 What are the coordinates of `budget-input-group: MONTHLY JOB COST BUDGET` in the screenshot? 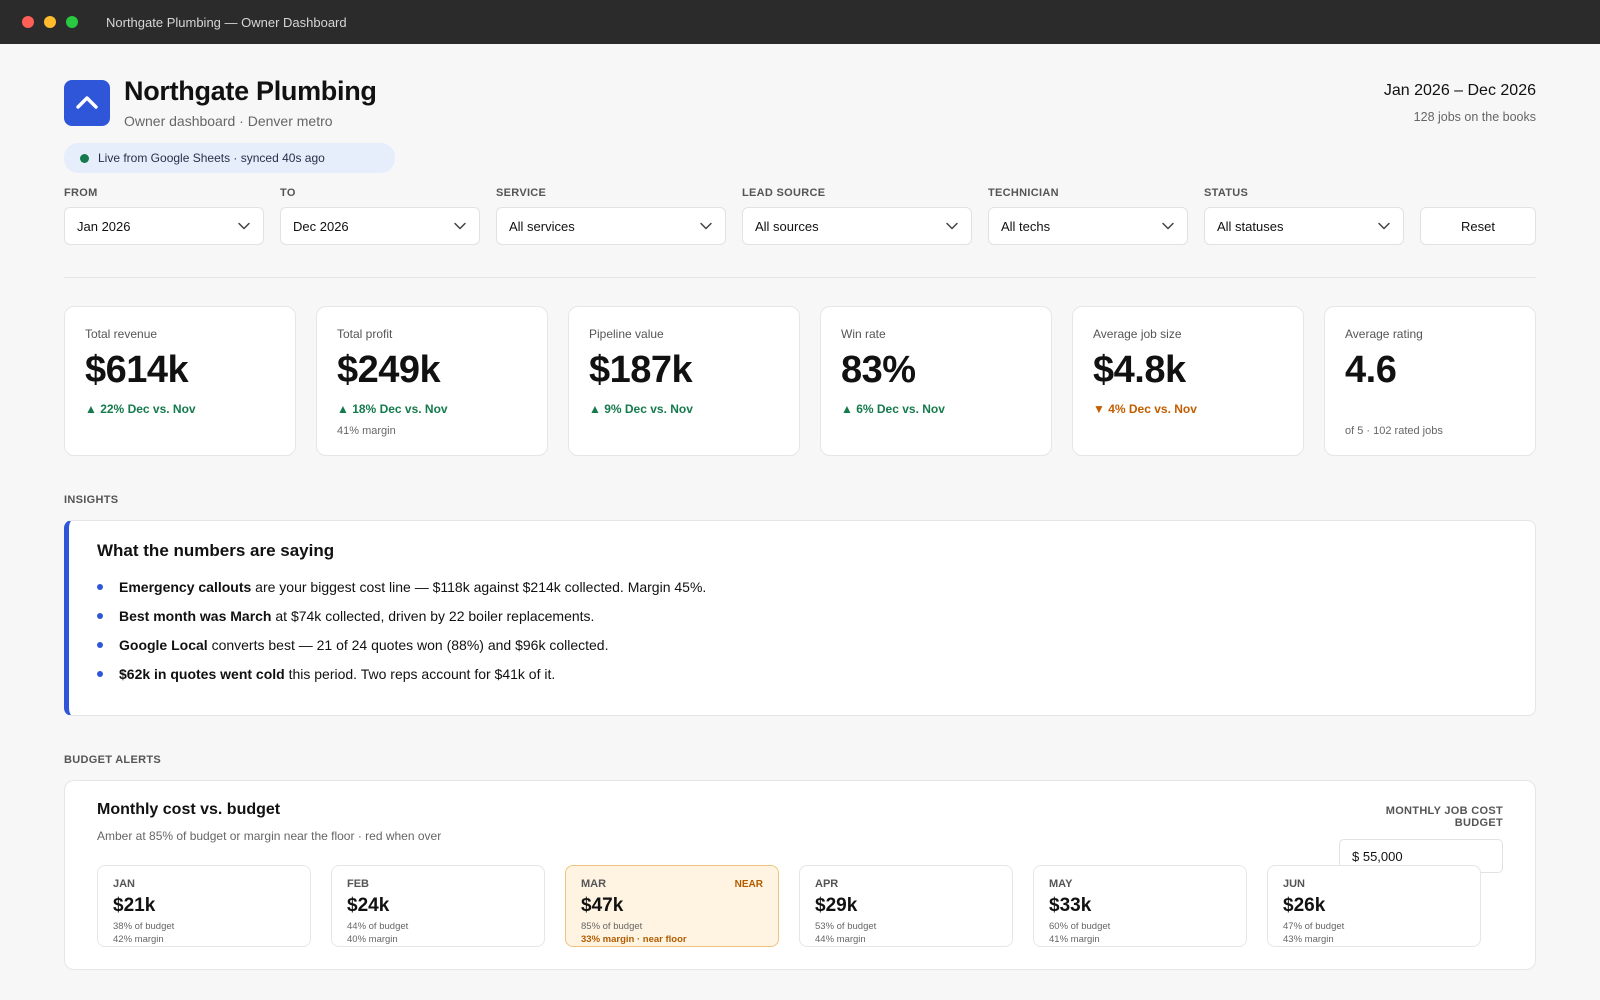 It's located at (1421, 839).